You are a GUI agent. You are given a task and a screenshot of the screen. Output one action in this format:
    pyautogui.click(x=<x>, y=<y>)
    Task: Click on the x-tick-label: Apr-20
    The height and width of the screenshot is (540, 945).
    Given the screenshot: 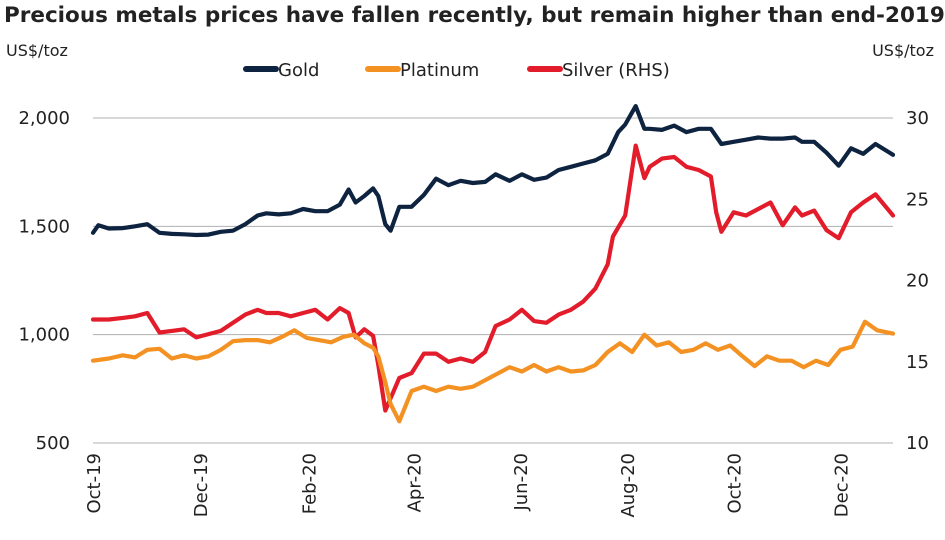 What is the action you would take?
    pyautogui.click(x=414, y=482)
    